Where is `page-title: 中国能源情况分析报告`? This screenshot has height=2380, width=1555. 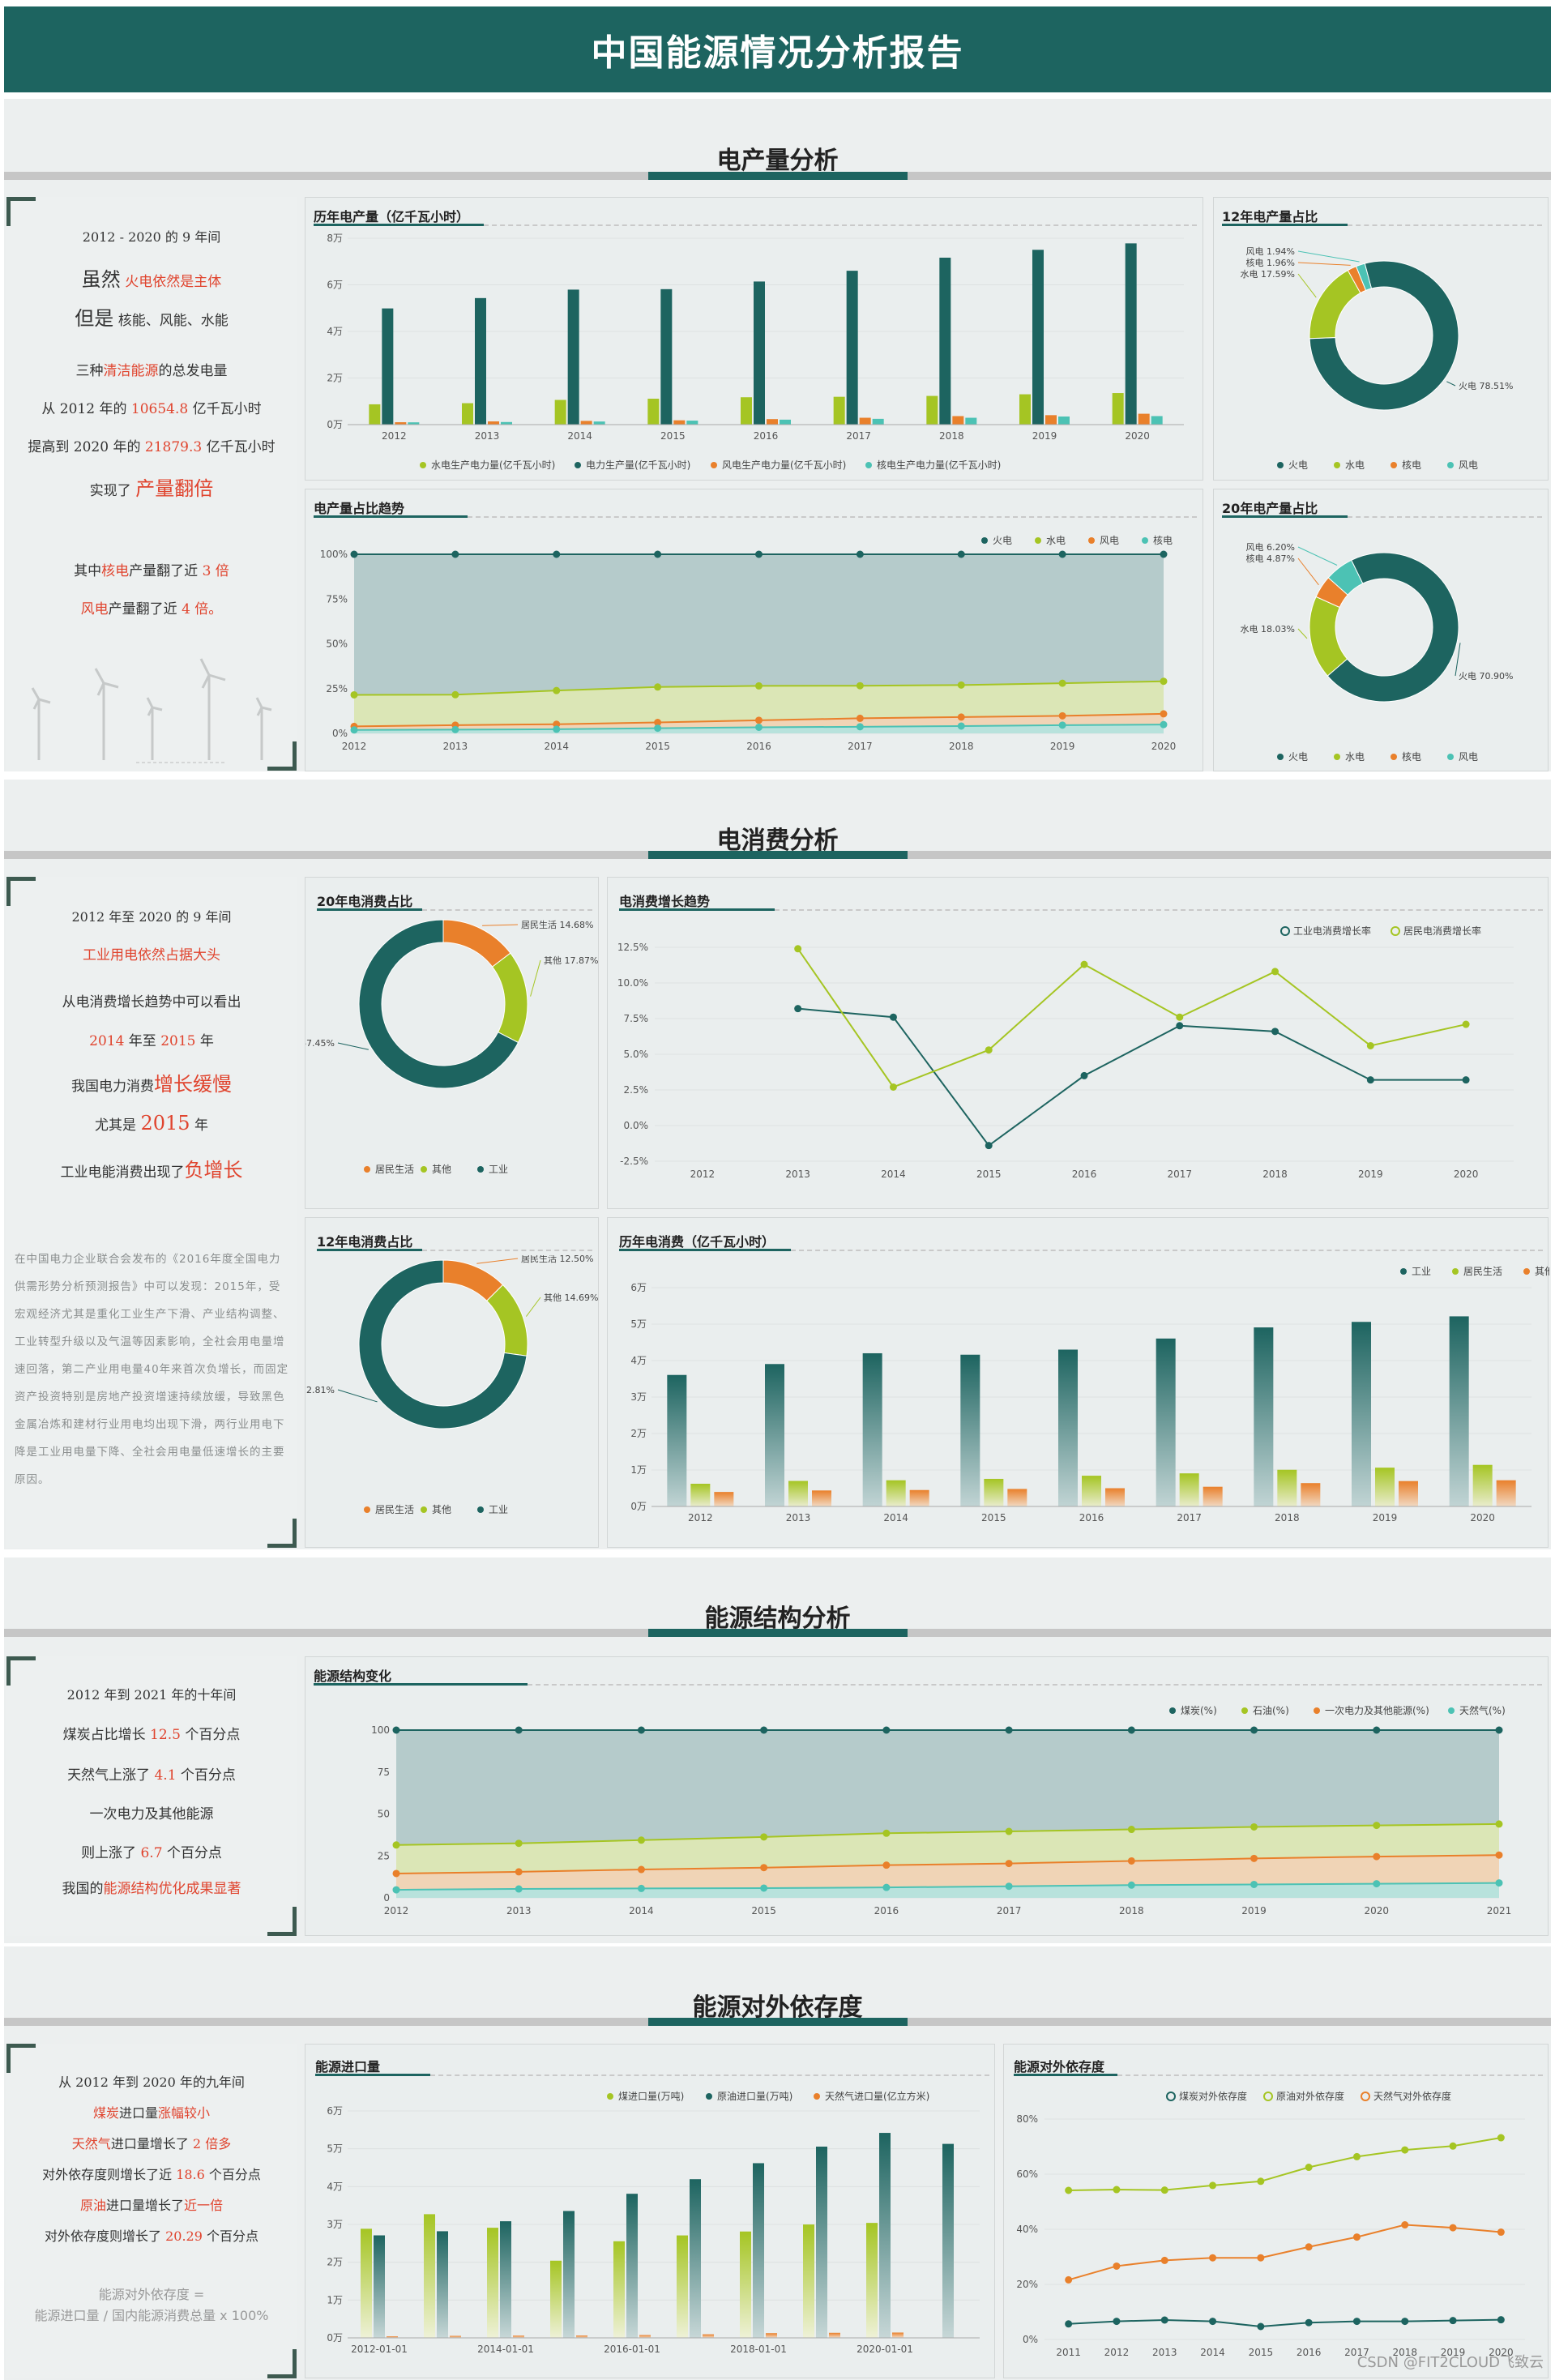
page-title: 中国能源情况分析报告 is located at coordinates (777, 53).